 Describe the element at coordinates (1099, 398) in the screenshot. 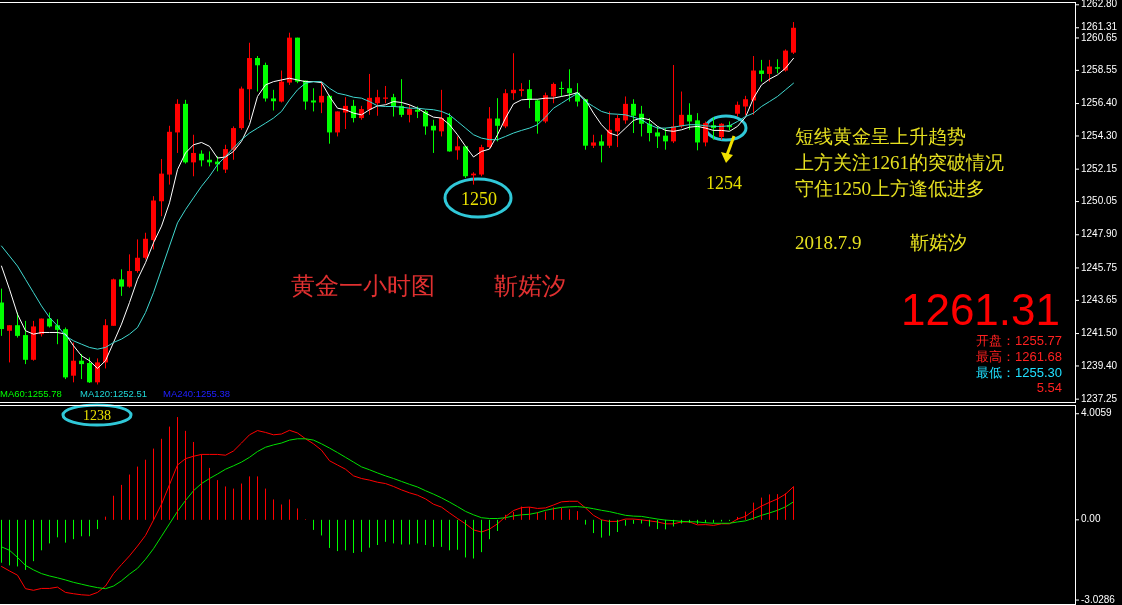

I see `y-tick-label: 1237.25` at that location.